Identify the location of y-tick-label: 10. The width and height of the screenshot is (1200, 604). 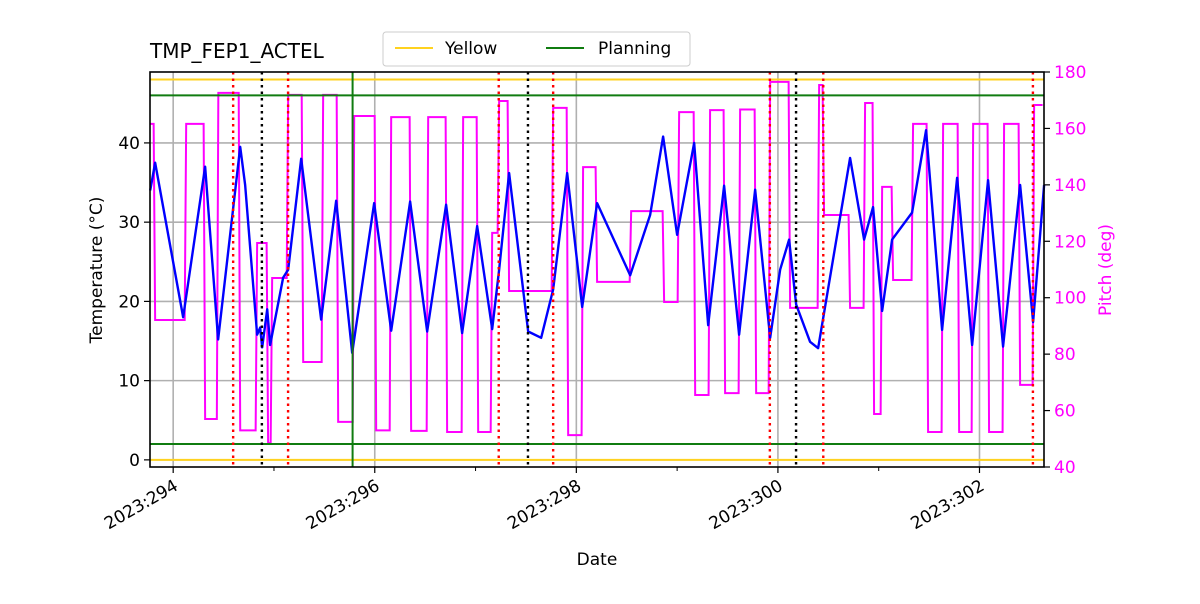
(129, 382).